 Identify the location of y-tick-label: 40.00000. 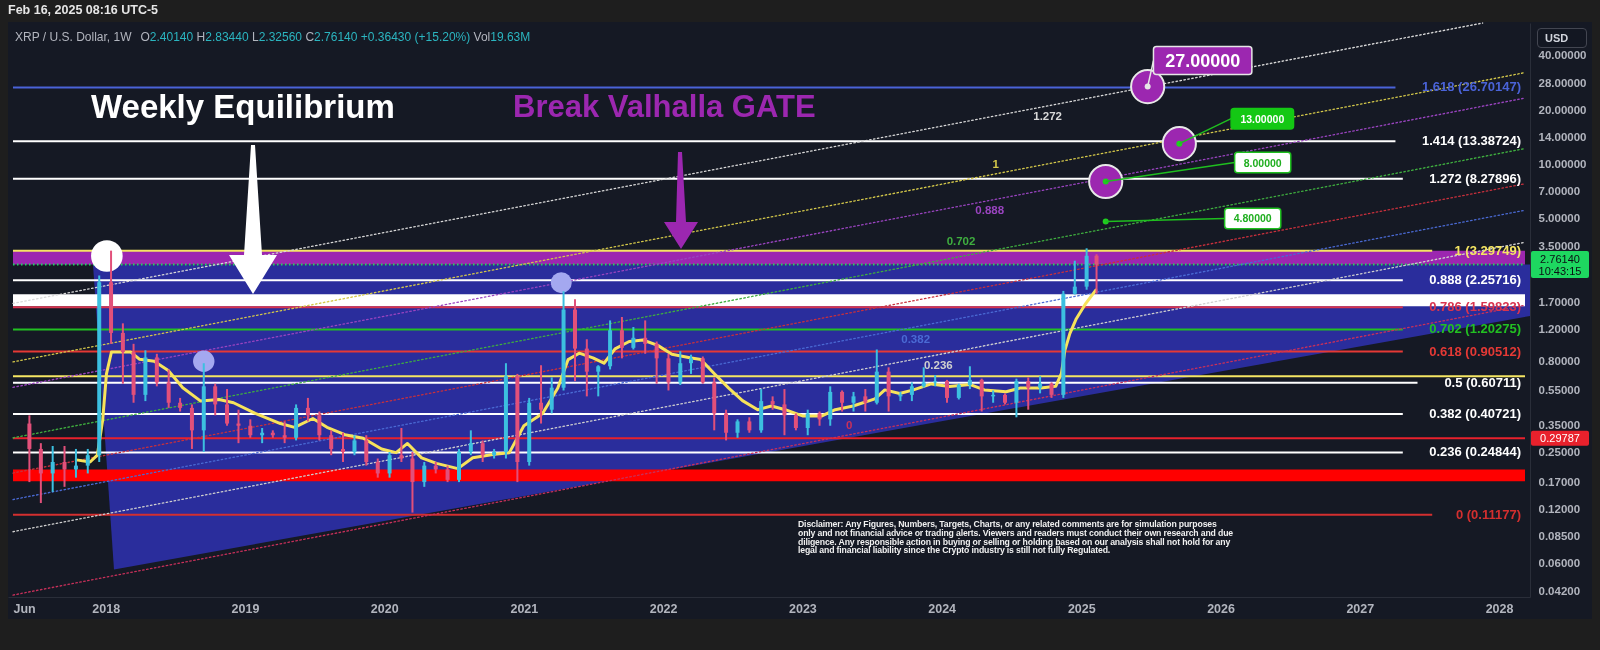
(1562, 55).